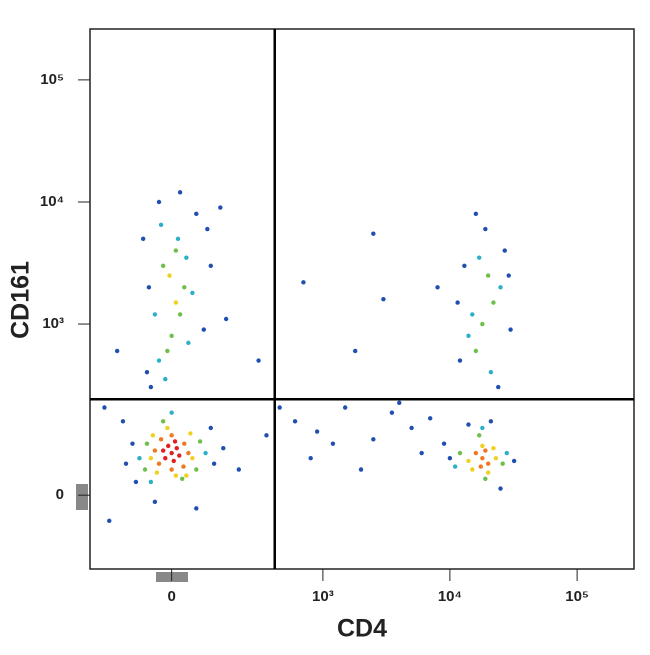  What do you see at coordinates (52, 201) in the screenshot?
I see `y-tick-label: 10⁴` at bounding box center [52, 201].